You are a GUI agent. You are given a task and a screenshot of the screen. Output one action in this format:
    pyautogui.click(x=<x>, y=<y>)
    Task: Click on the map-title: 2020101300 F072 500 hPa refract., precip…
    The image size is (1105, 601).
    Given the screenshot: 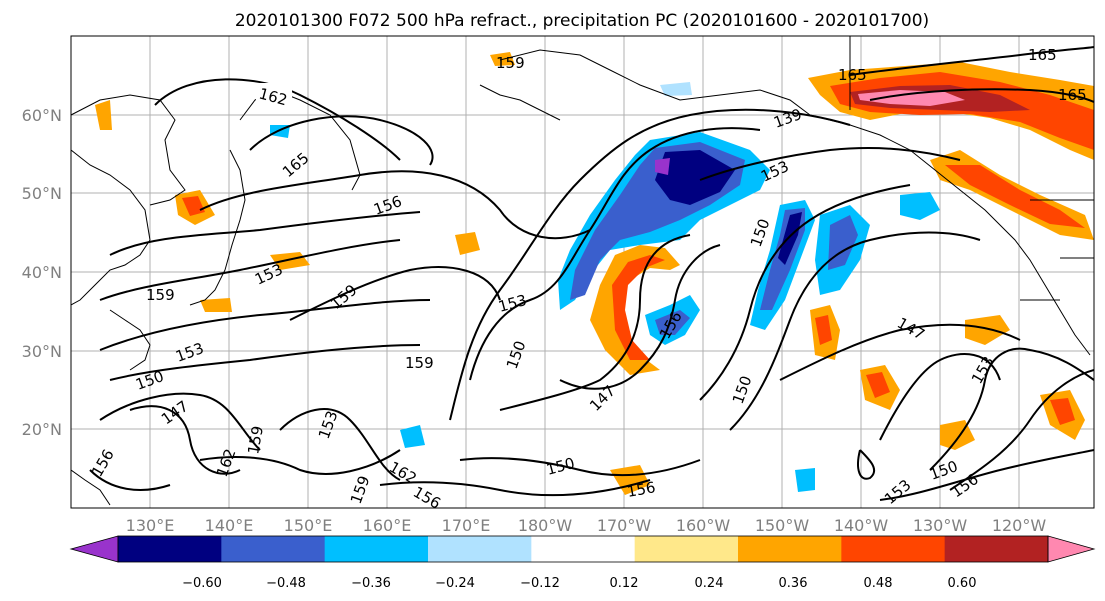 What is the action you would take?
    pyautogui.click(x=582, y=21)
    